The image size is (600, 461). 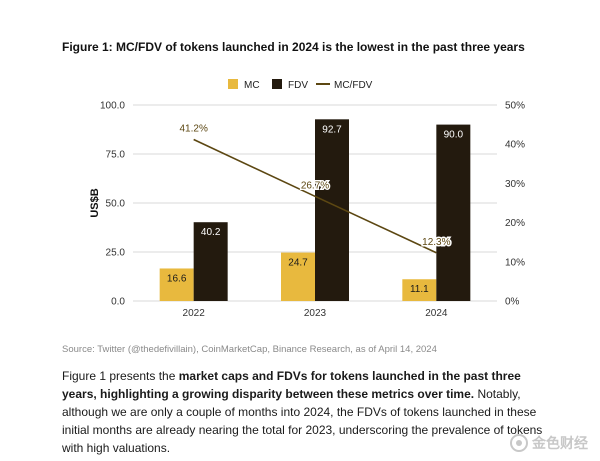 I want to click on y2-tick-label: 40%, so click(x=515, y=145).